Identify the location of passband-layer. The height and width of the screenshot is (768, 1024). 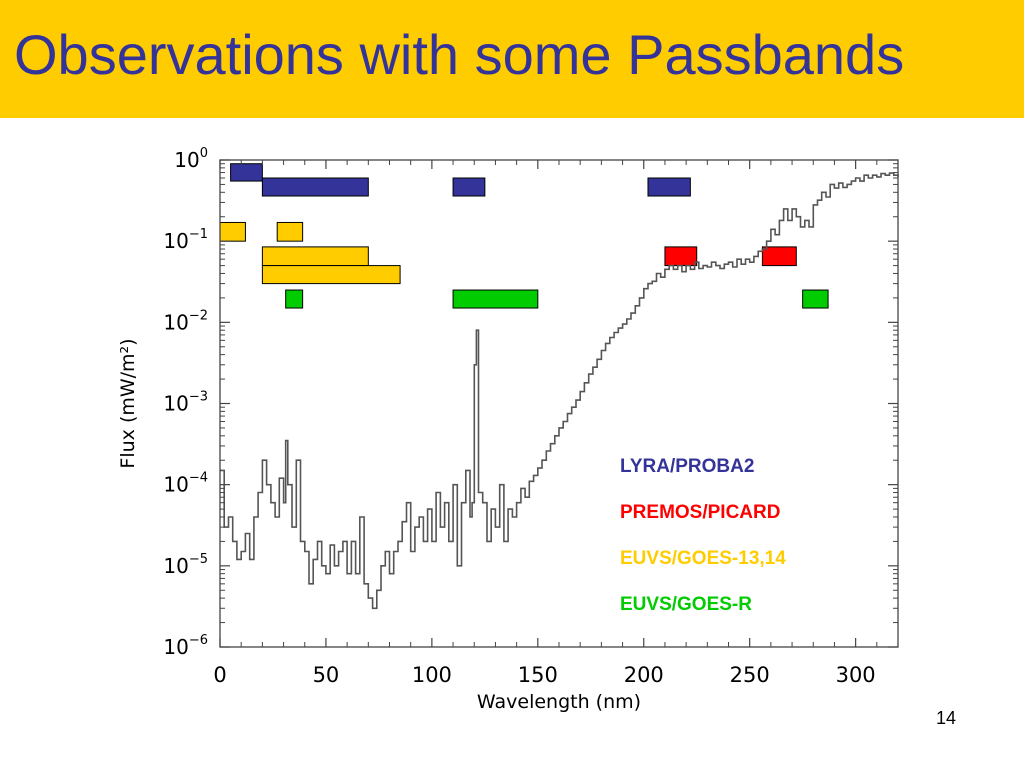
(524, 236).